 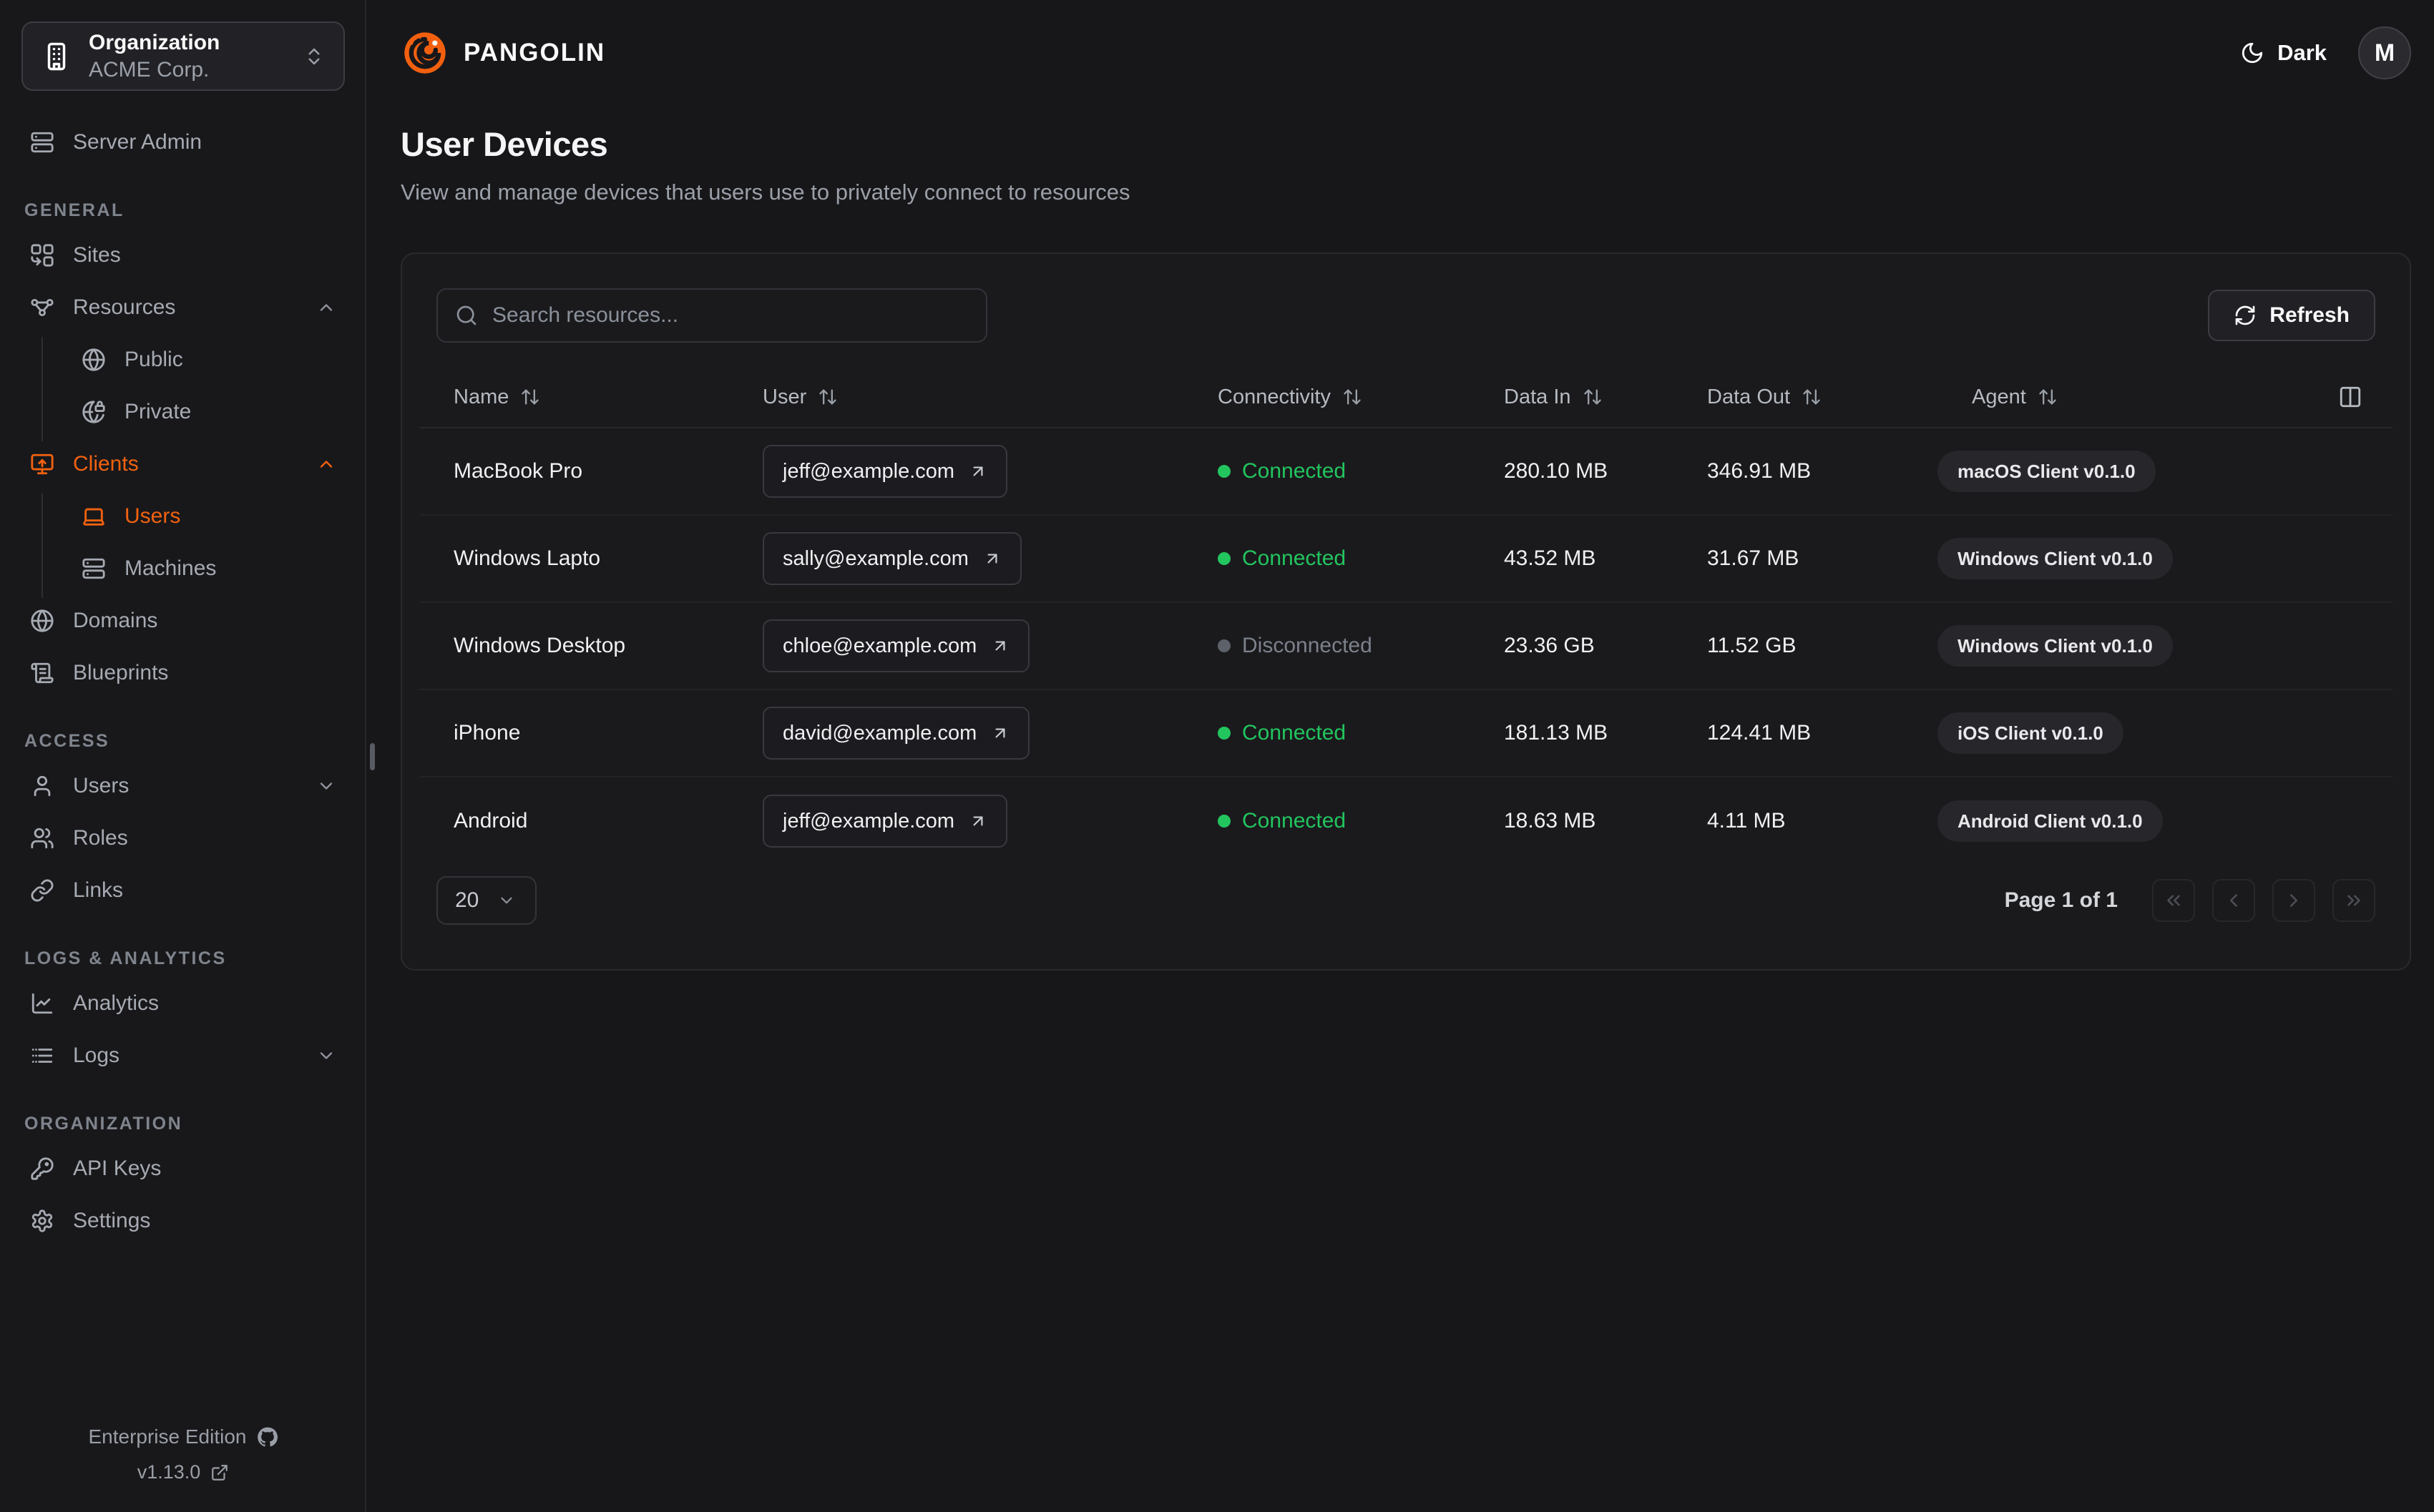 I want to click on connectivity-status: Disconnected, so click(x=1361, y=646).